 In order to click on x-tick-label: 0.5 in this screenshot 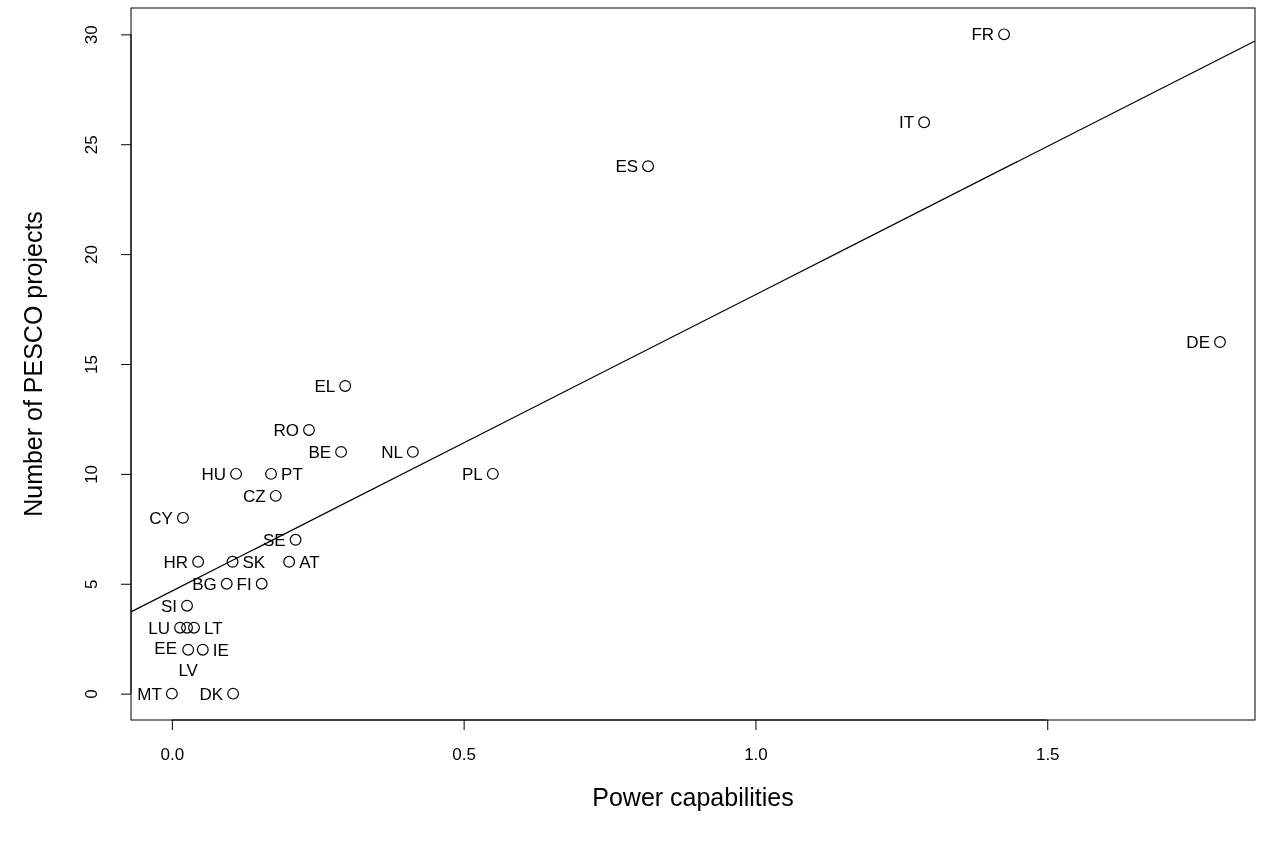, I will do `click(464, 755)`.